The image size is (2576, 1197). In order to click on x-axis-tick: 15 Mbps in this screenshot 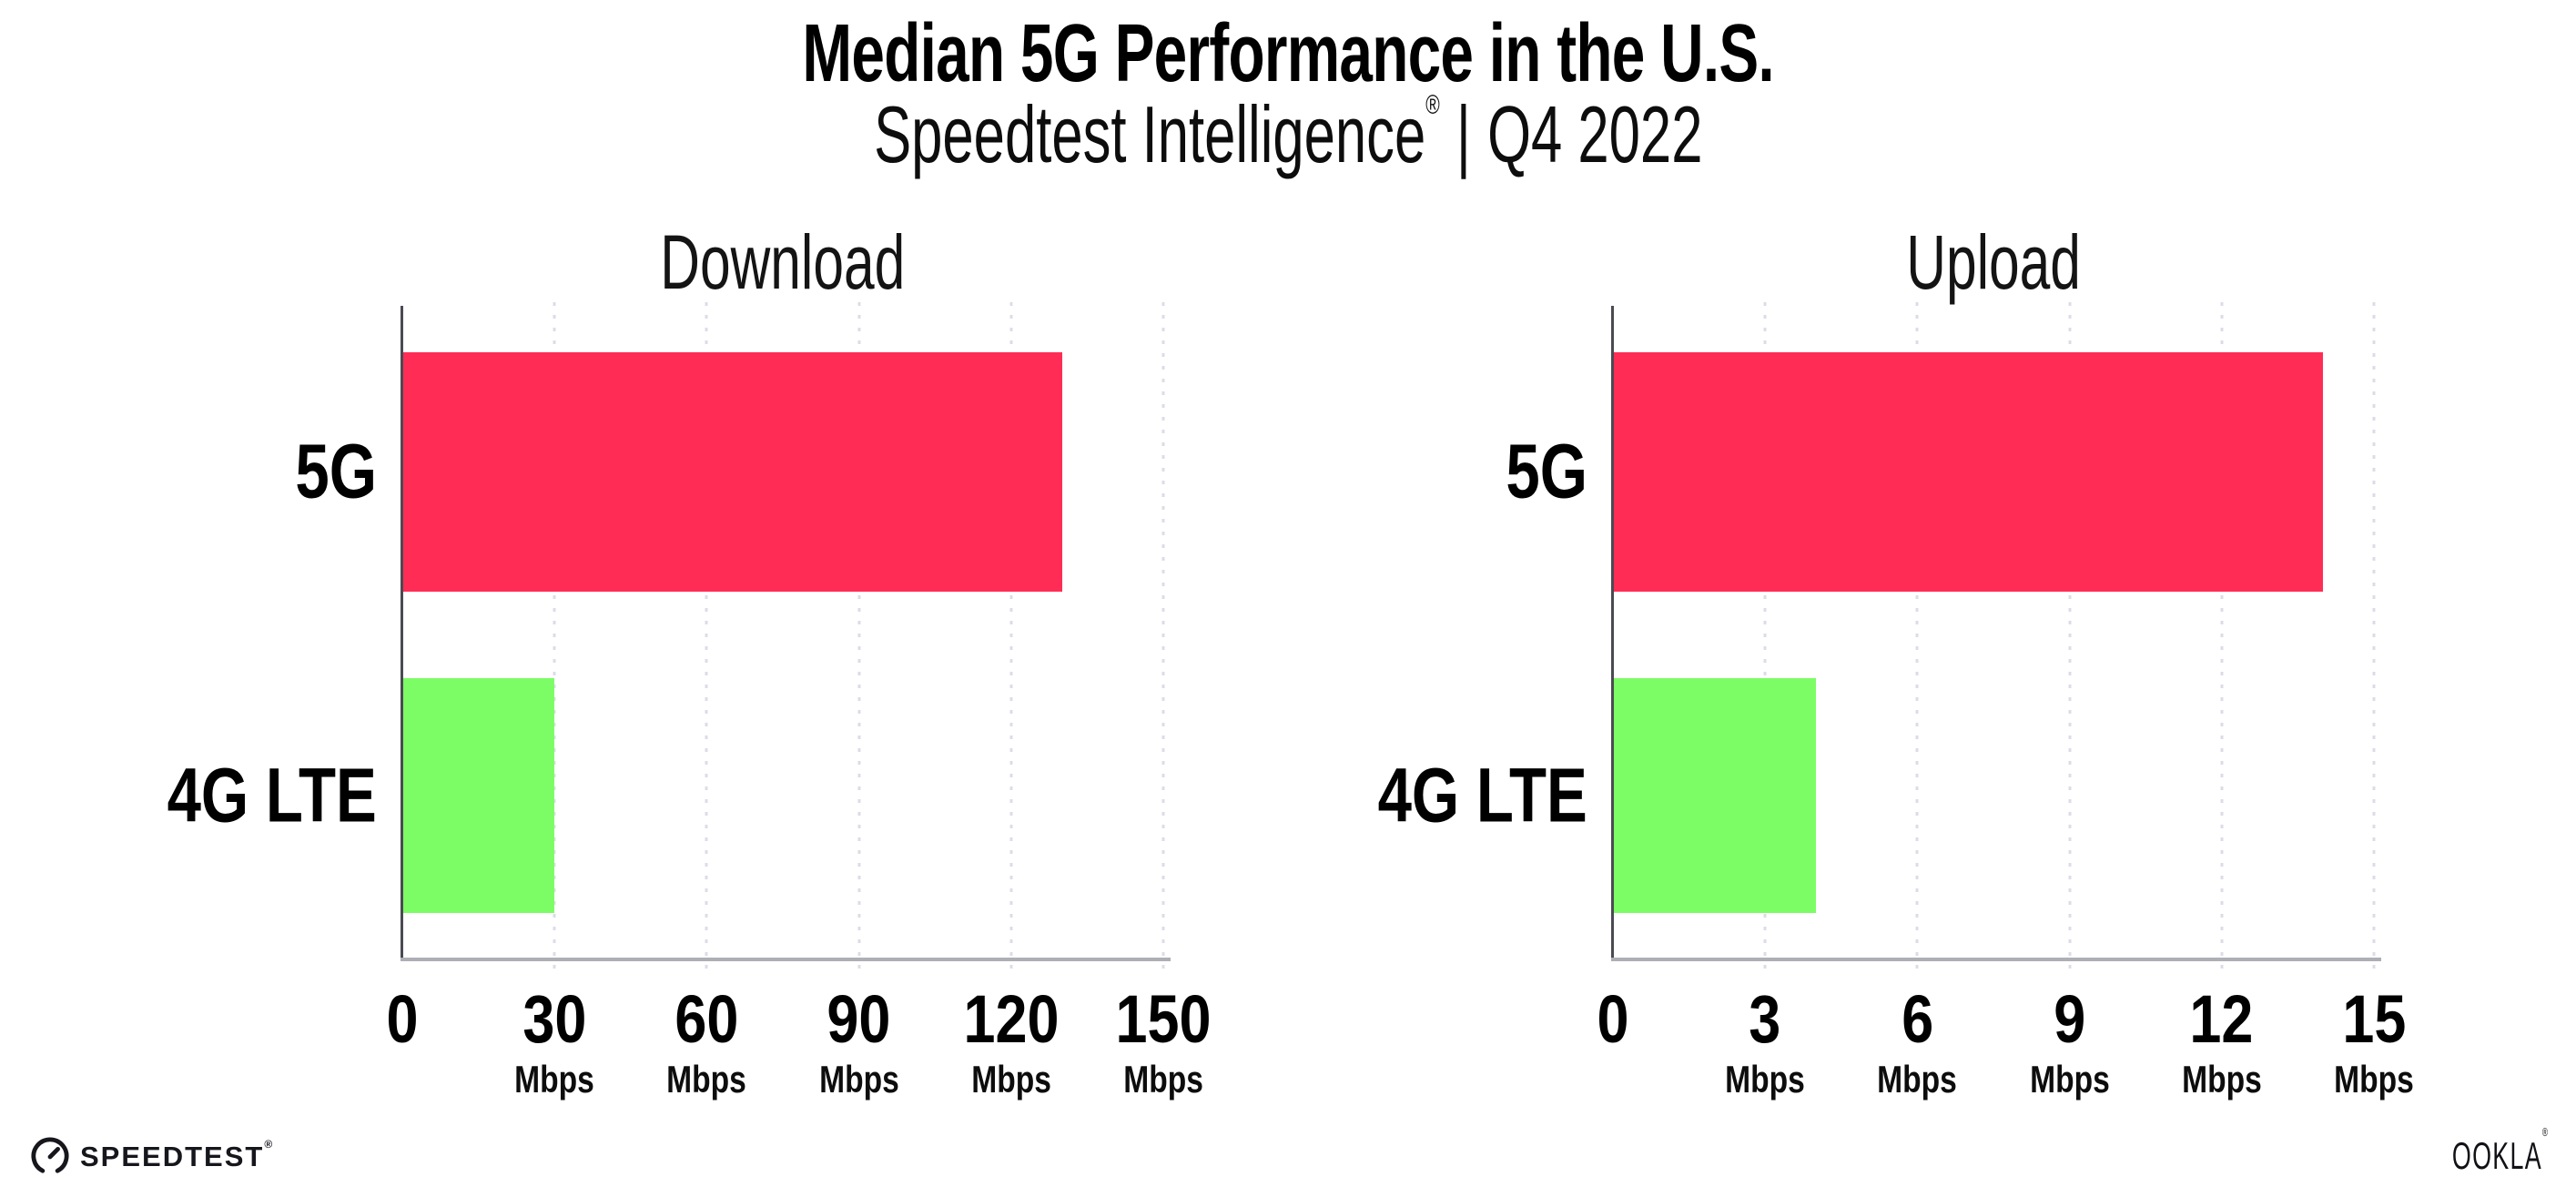, I will do `click(2374, 1043)`.